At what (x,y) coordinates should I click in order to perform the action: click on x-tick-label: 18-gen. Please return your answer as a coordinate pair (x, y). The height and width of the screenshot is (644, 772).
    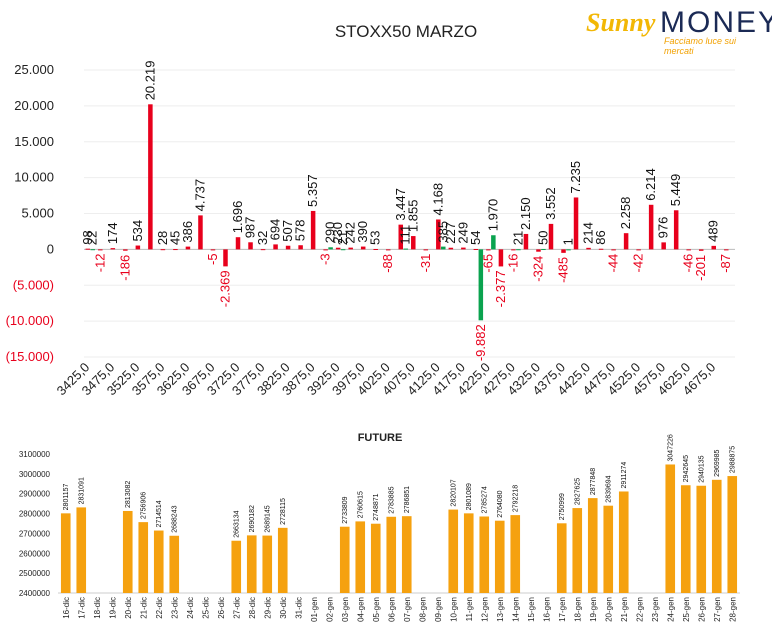
    Looking at the image, I should click on (577, 609).